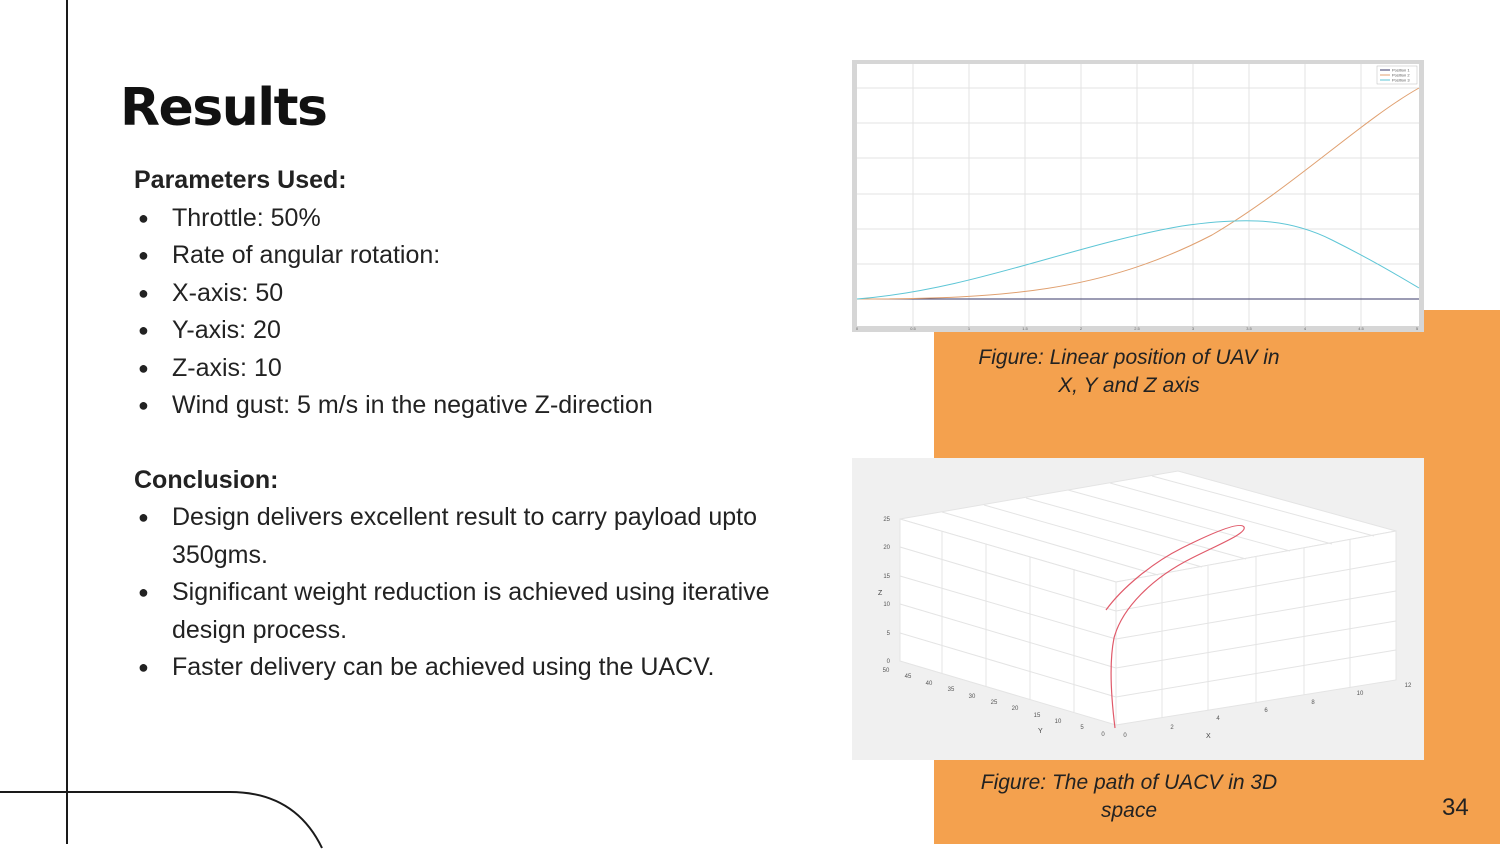 Image resolution: width=1500 pixels, height=850 pixels. Describe the element at coordinates (1129, 782) in the screenshot. I see `caption-line: Figure: The path of UACV in 3D` at that location.